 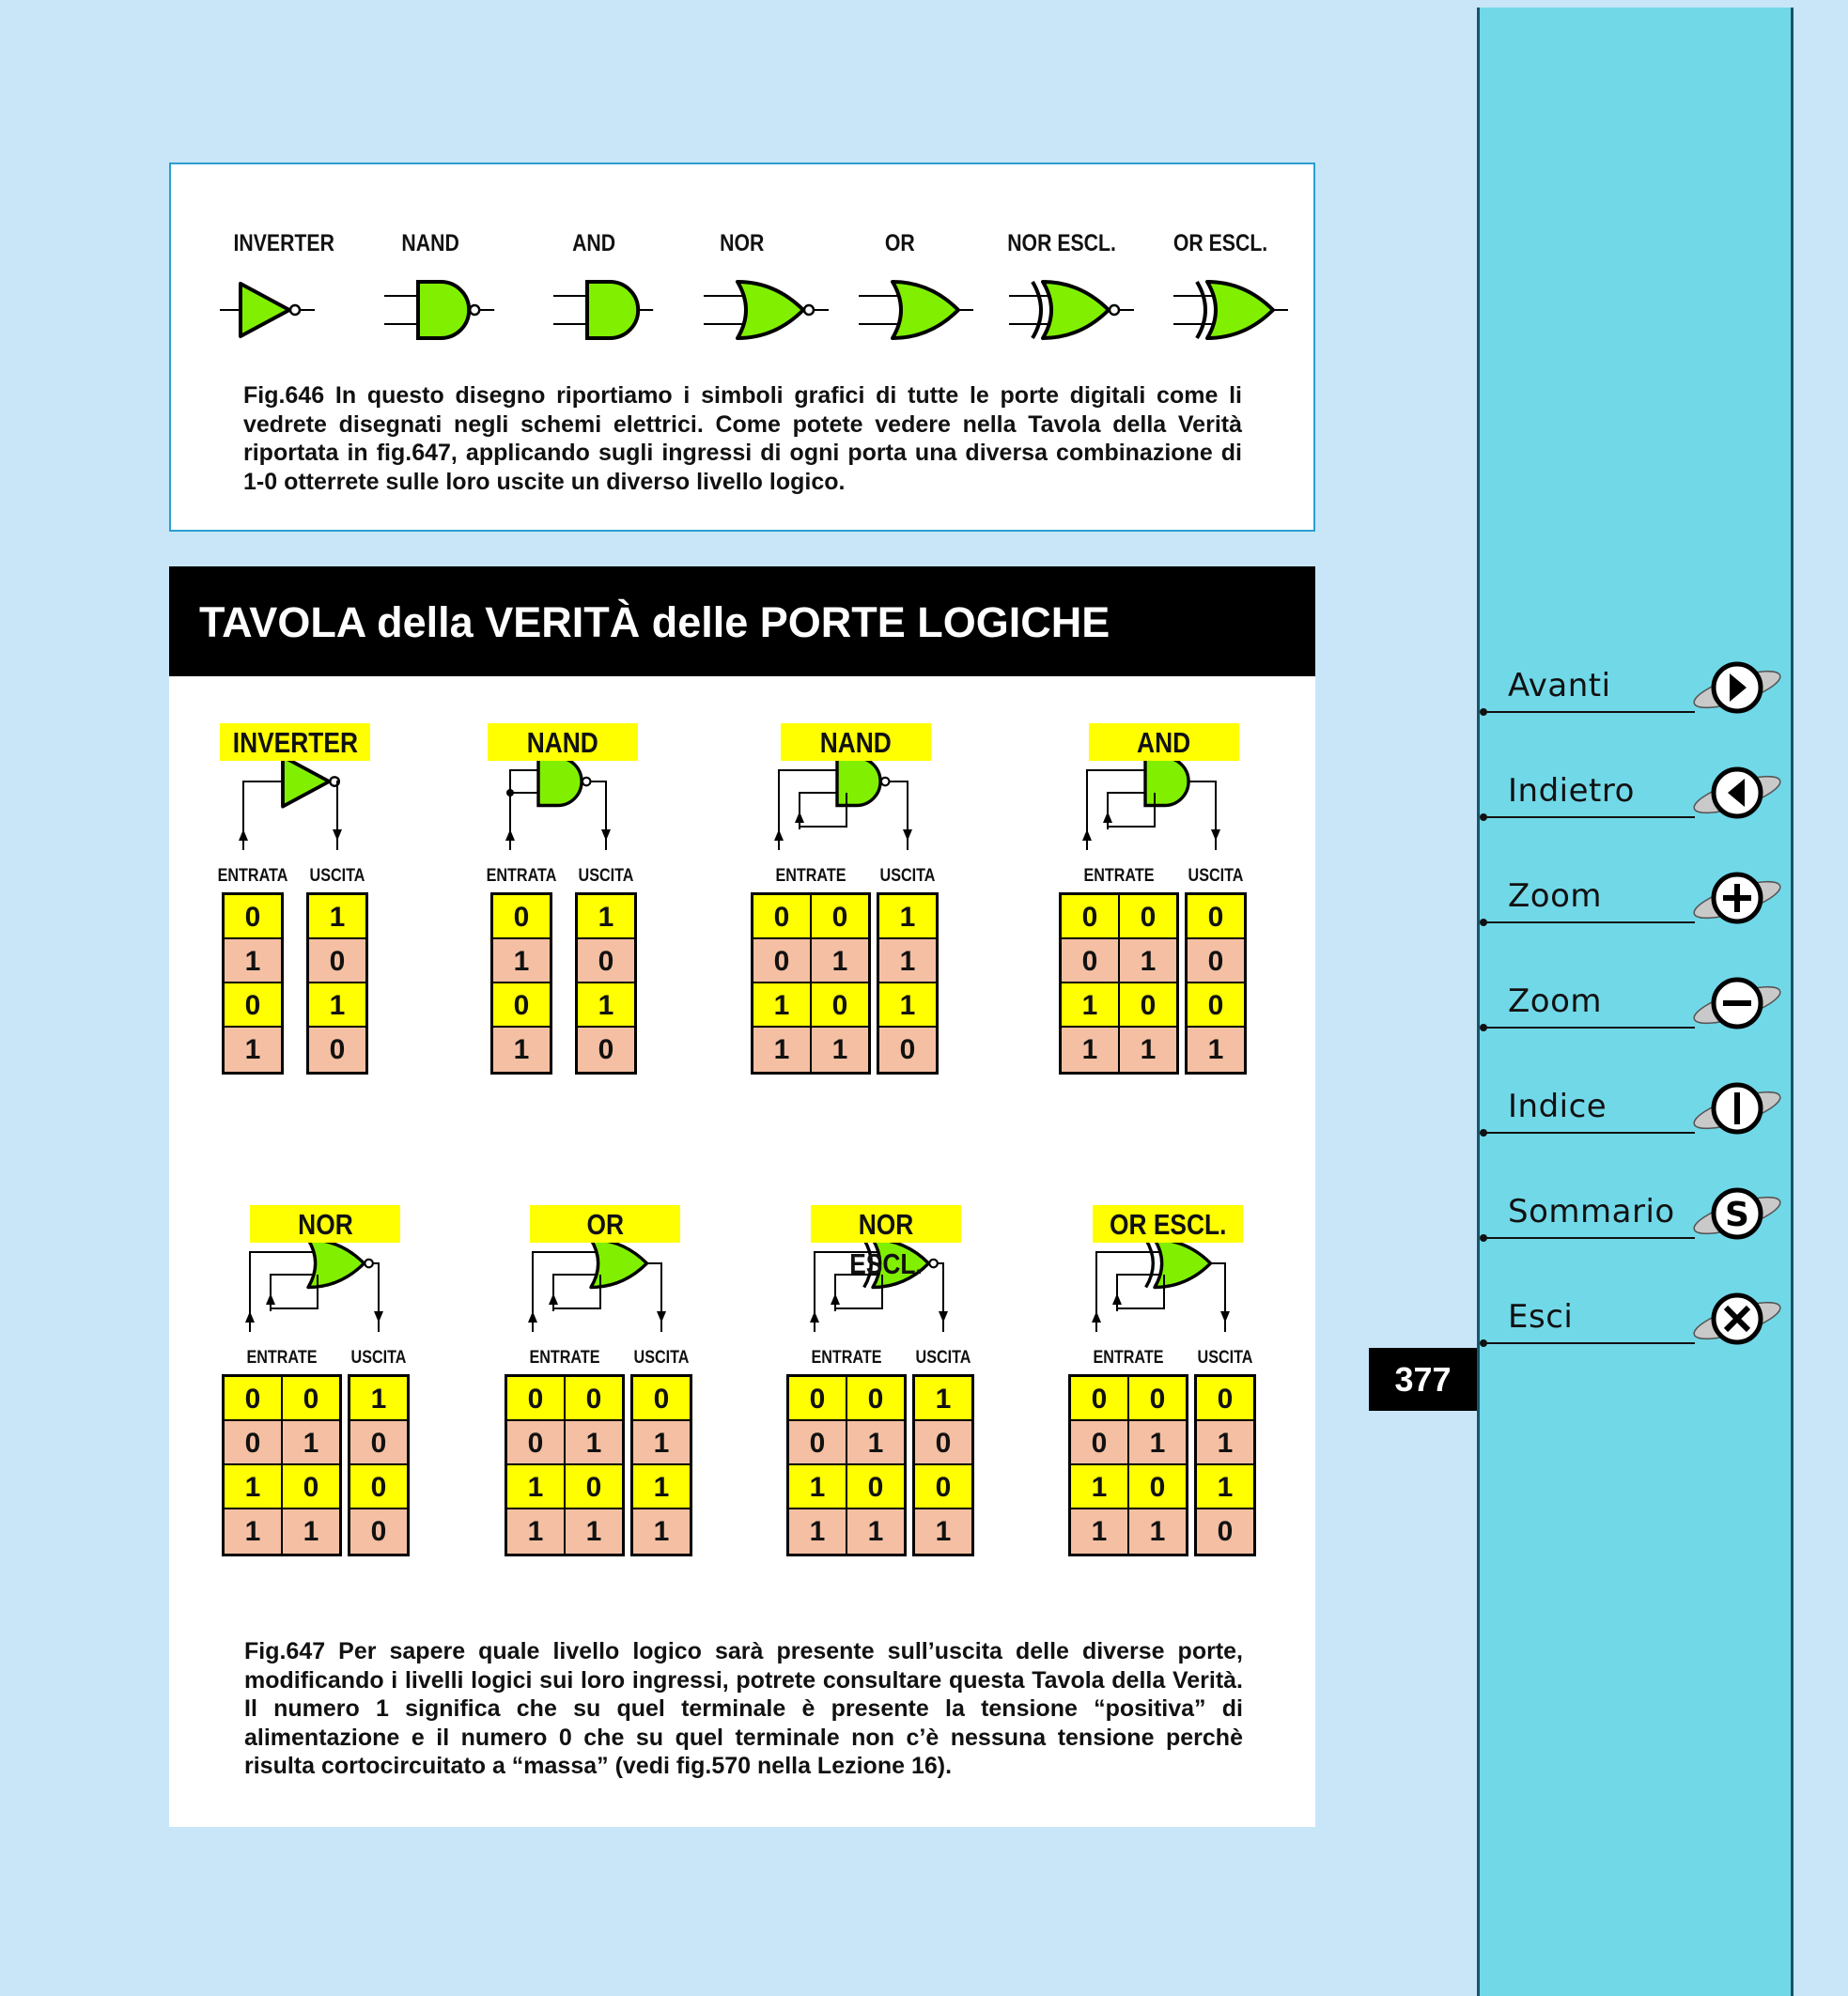 I want to click on nav-indietro-button: Indietro, so click(x=1635, y=794).